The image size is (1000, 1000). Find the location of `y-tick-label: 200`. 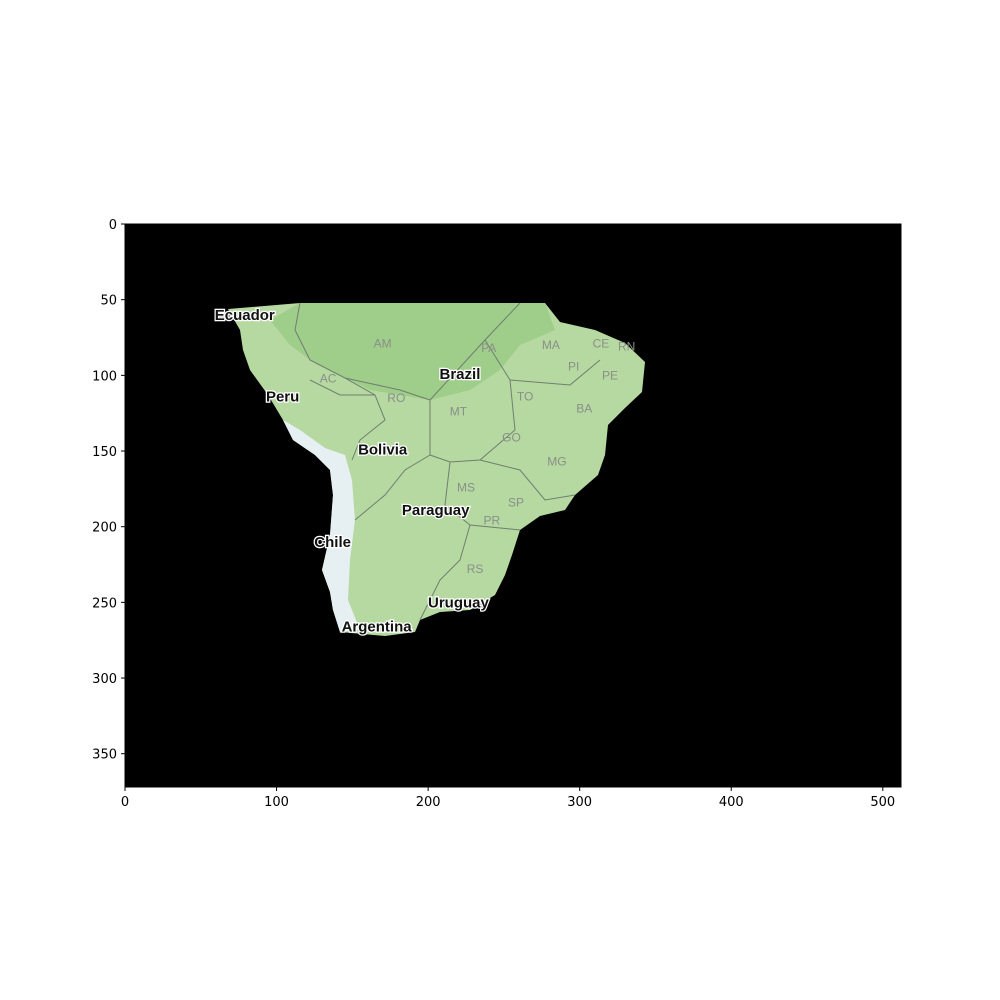

y-tick-label: 200 is located at coordinates (104, 528).